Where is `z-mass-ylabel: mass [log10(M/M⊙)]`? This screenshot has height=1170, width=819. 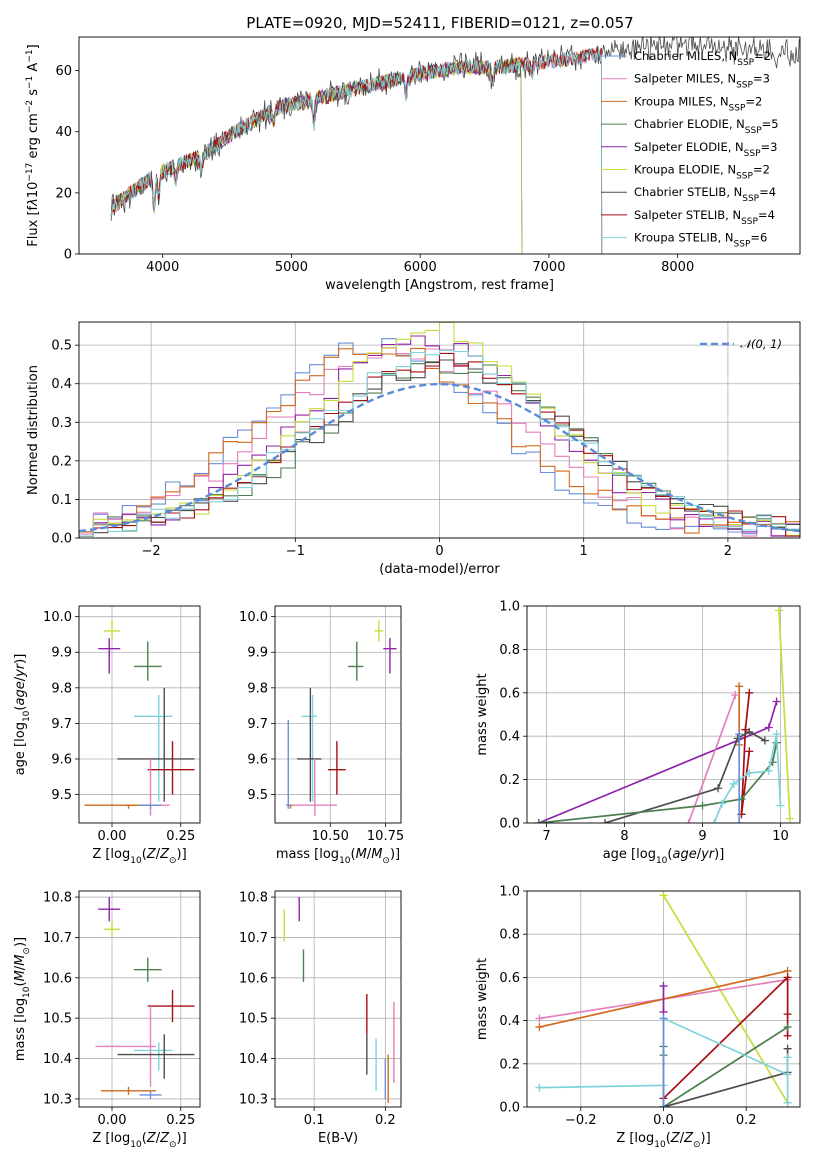
z-mass-ylabel: mass [log10(M/M⊙)] is located at coordinates (22, 999).